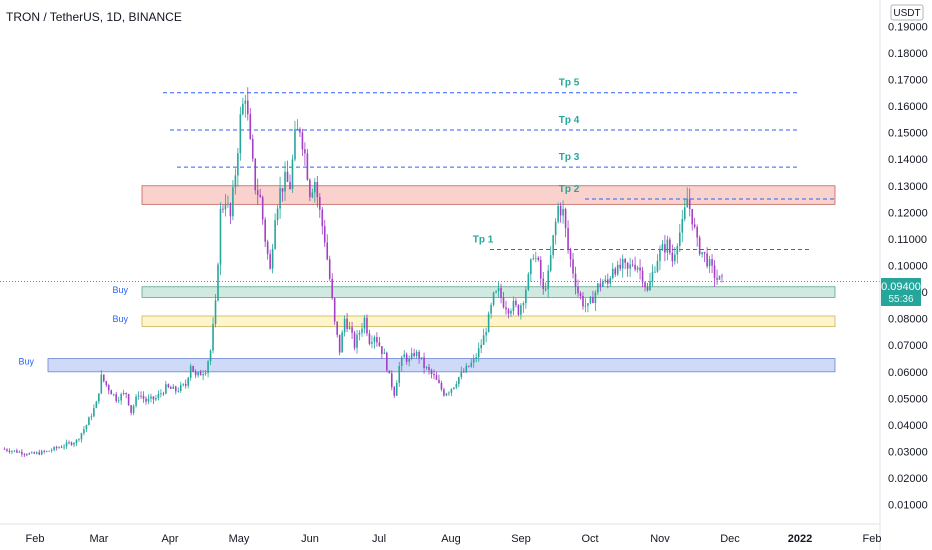 The image size is (932, 550). Describe the element at coordinates (908, 426) in the screenshot. I see `price-tick-label: 0.04000` at that location.